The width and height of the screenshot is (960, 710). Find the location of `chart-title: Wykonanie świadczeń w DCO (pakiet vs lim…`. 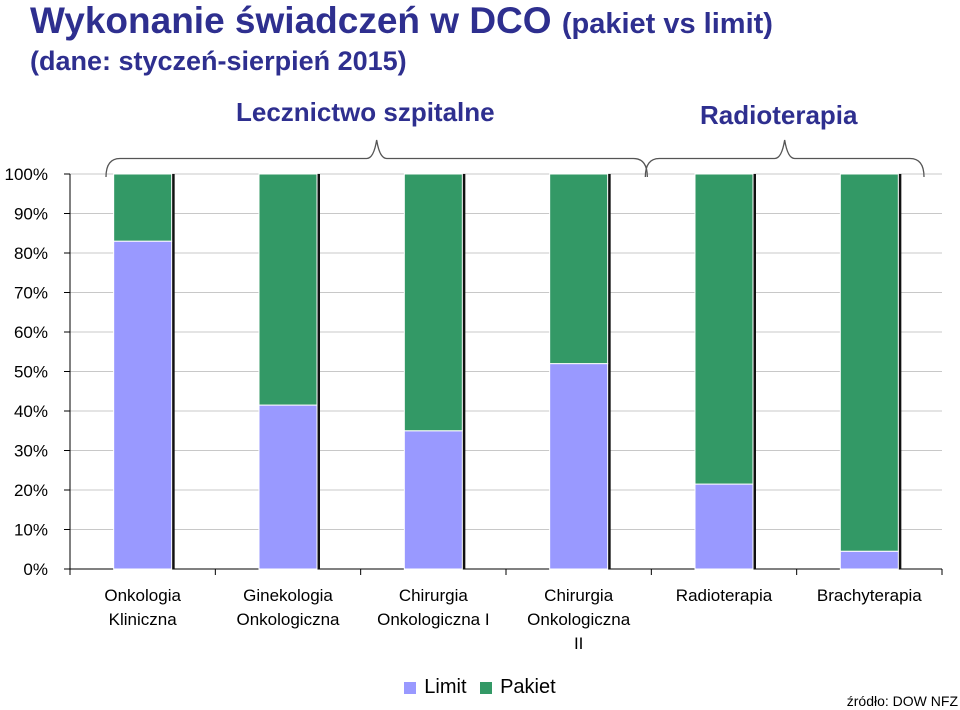

chart-title: Wykonanie świadczeń w DCO (pakiet vs lim… is located at coordinates (401, 22).